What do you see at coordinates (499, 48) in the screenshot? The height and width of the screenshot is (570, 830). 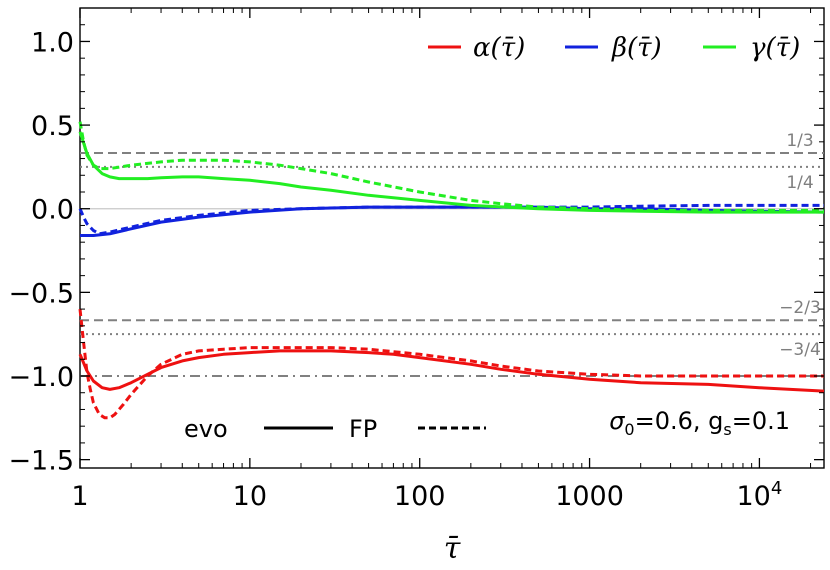 I see `legend-label: α(τ̄)` at bounding box center [499, 48].